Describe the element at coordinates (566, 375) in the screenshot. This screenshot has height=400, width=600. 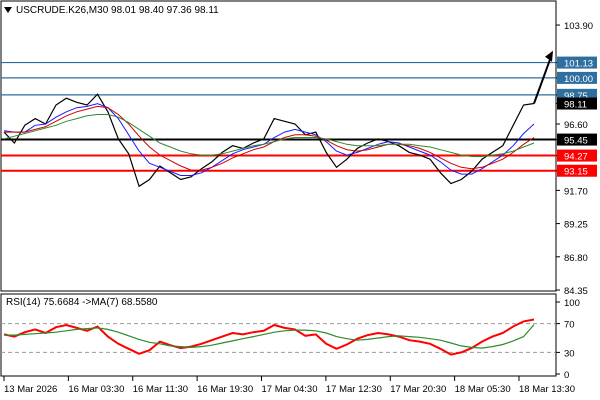
I see `rsi-tick-label: 0` at that location.